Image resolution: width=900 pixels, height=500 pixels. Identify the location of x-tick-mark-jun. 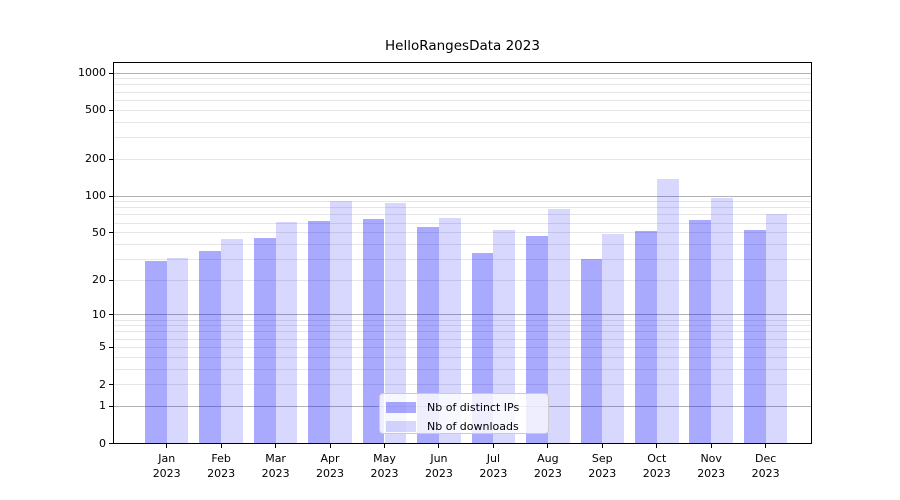
(439, 446).